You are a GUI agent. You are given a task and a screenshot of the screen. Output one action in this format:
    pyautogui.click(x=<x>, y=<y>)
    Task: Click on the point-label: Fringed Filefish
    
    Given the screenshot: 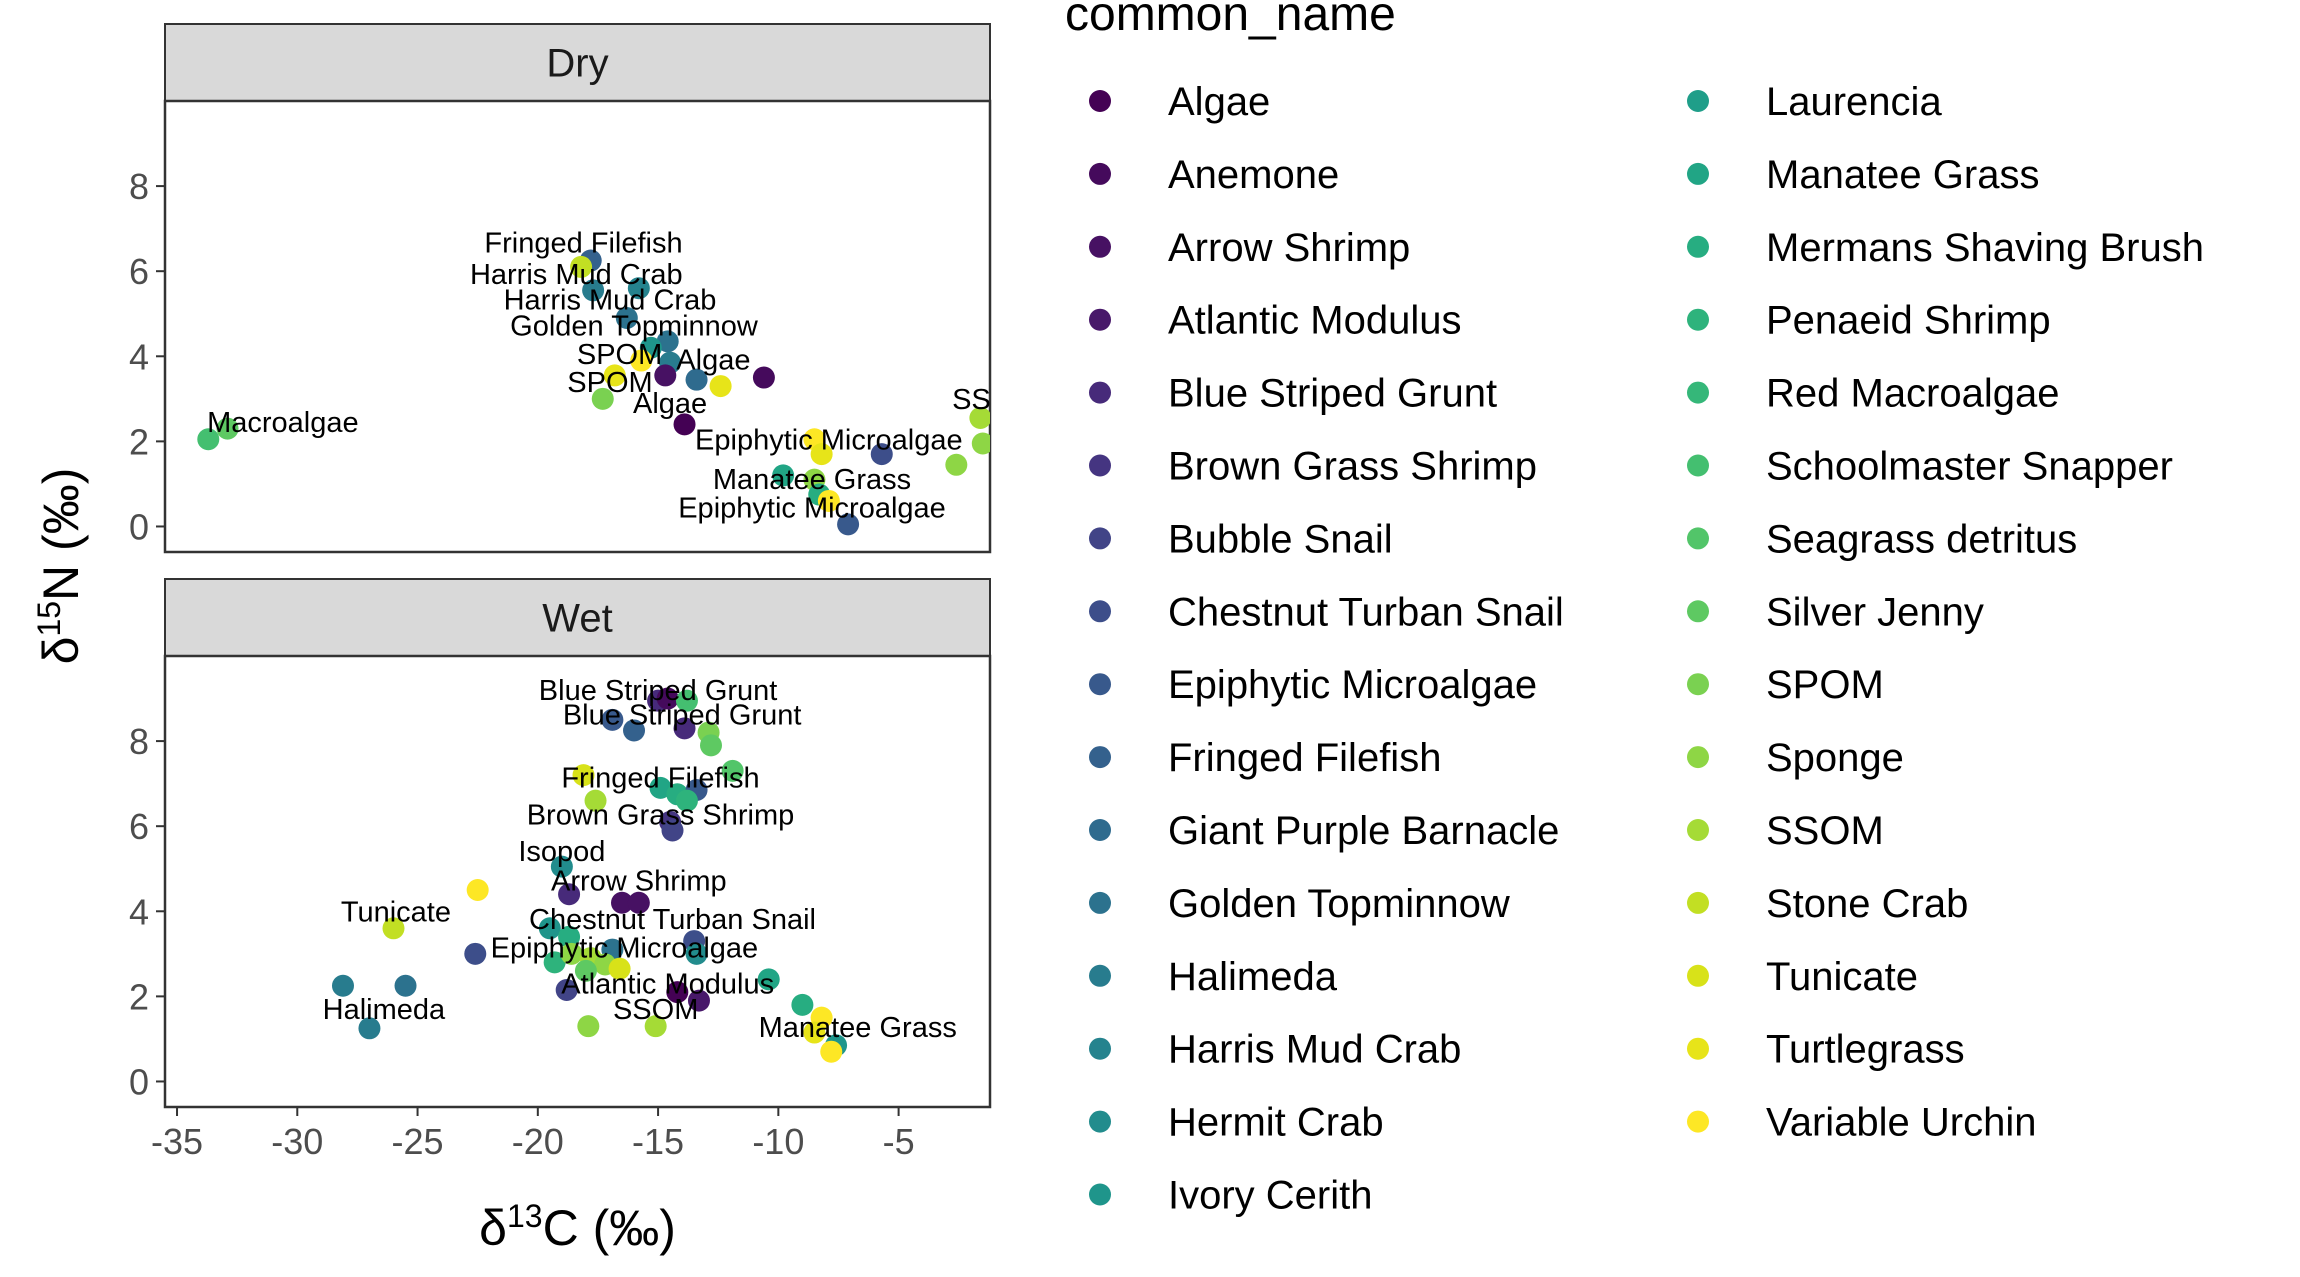 What is the action you would take?
    pyautogui.click(x=660, y=778)
    